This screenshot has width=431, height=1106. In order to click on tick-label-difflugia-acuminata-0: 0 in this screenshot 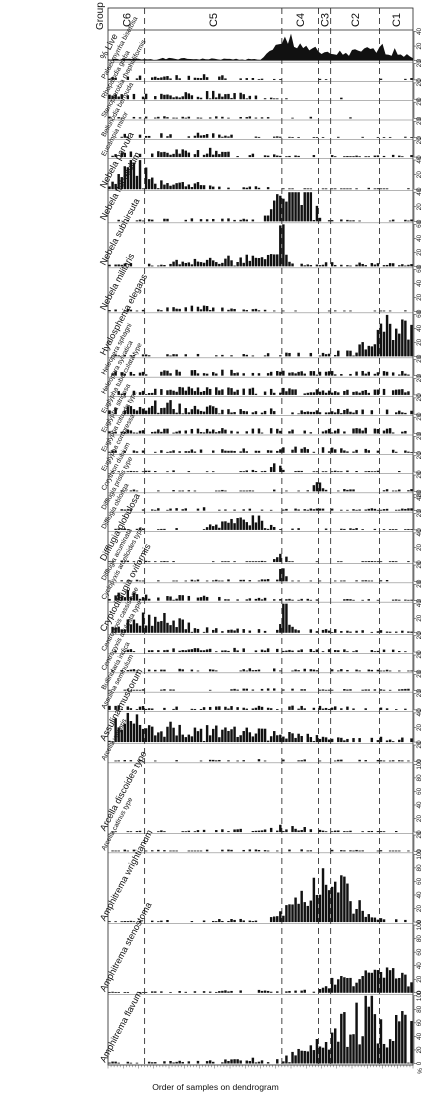, I will do `click(419, 581)`.